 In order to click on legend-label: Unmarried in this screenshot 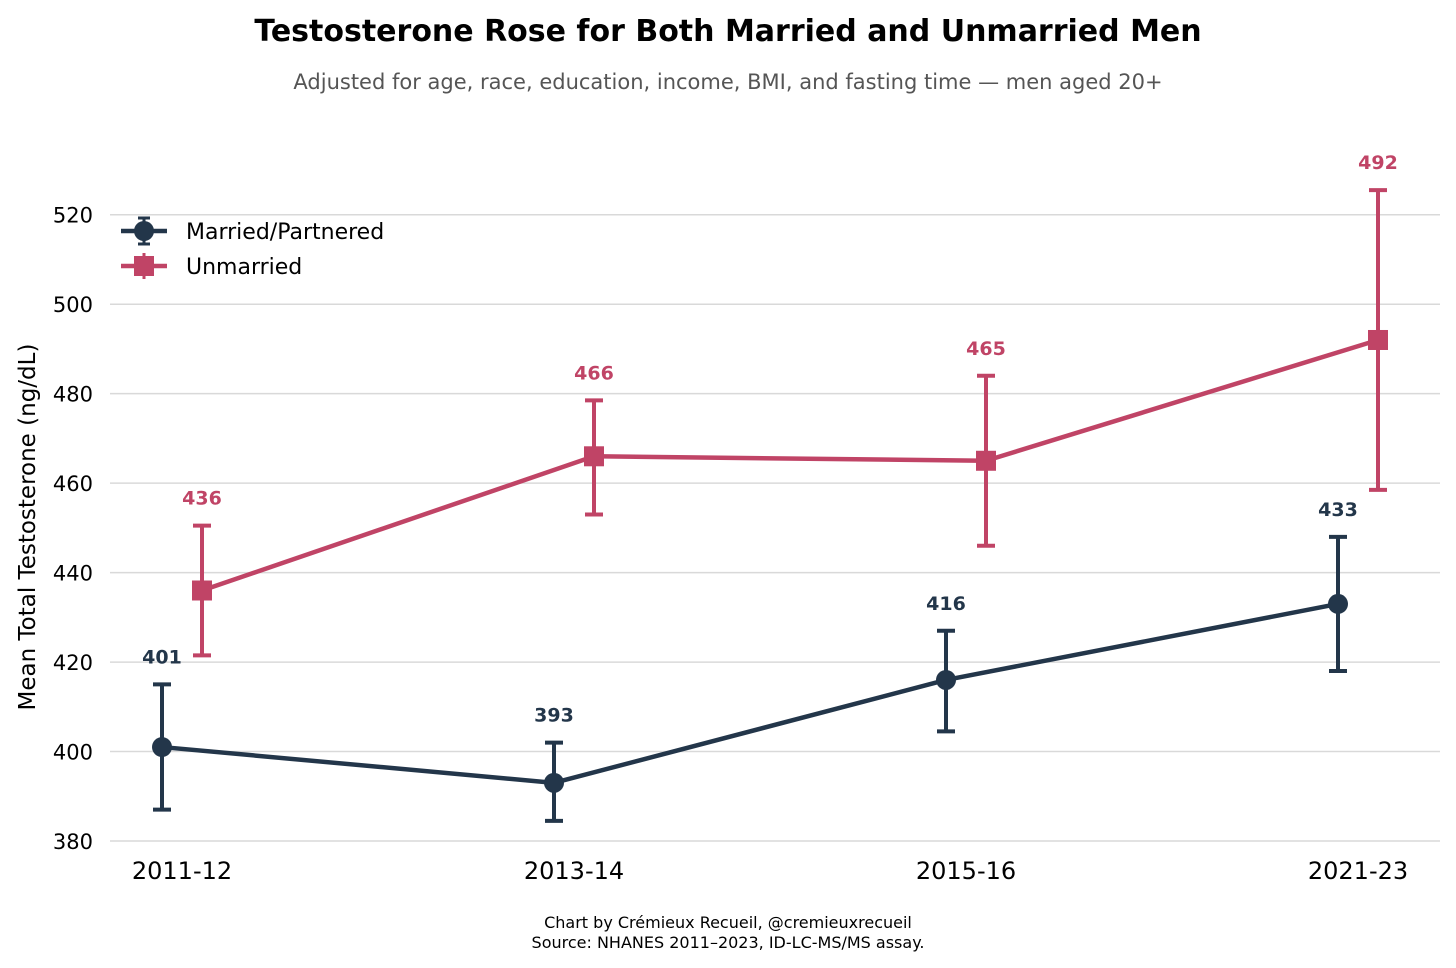, I will do `click(244, 267)`.